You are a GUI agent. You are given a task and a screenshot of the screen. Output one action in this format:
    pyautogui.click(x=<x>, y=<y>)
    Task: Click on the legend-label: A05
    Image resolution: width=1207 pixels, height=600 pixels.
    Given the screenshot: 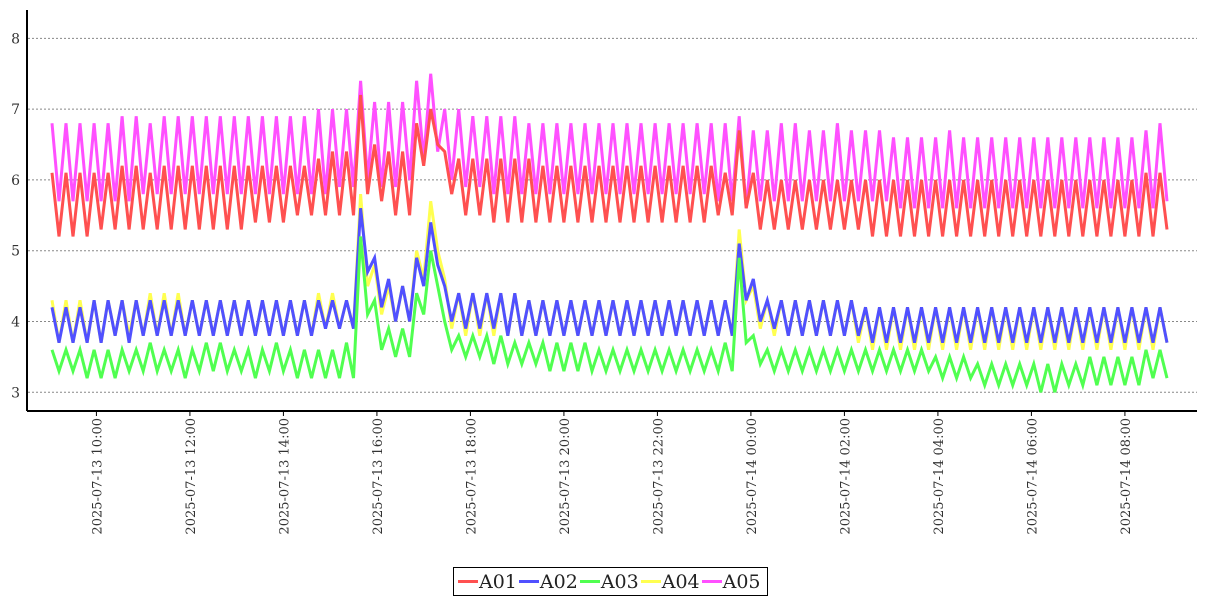 What is the action you would take?
    pyautogui.click(x=741, y=581)
    